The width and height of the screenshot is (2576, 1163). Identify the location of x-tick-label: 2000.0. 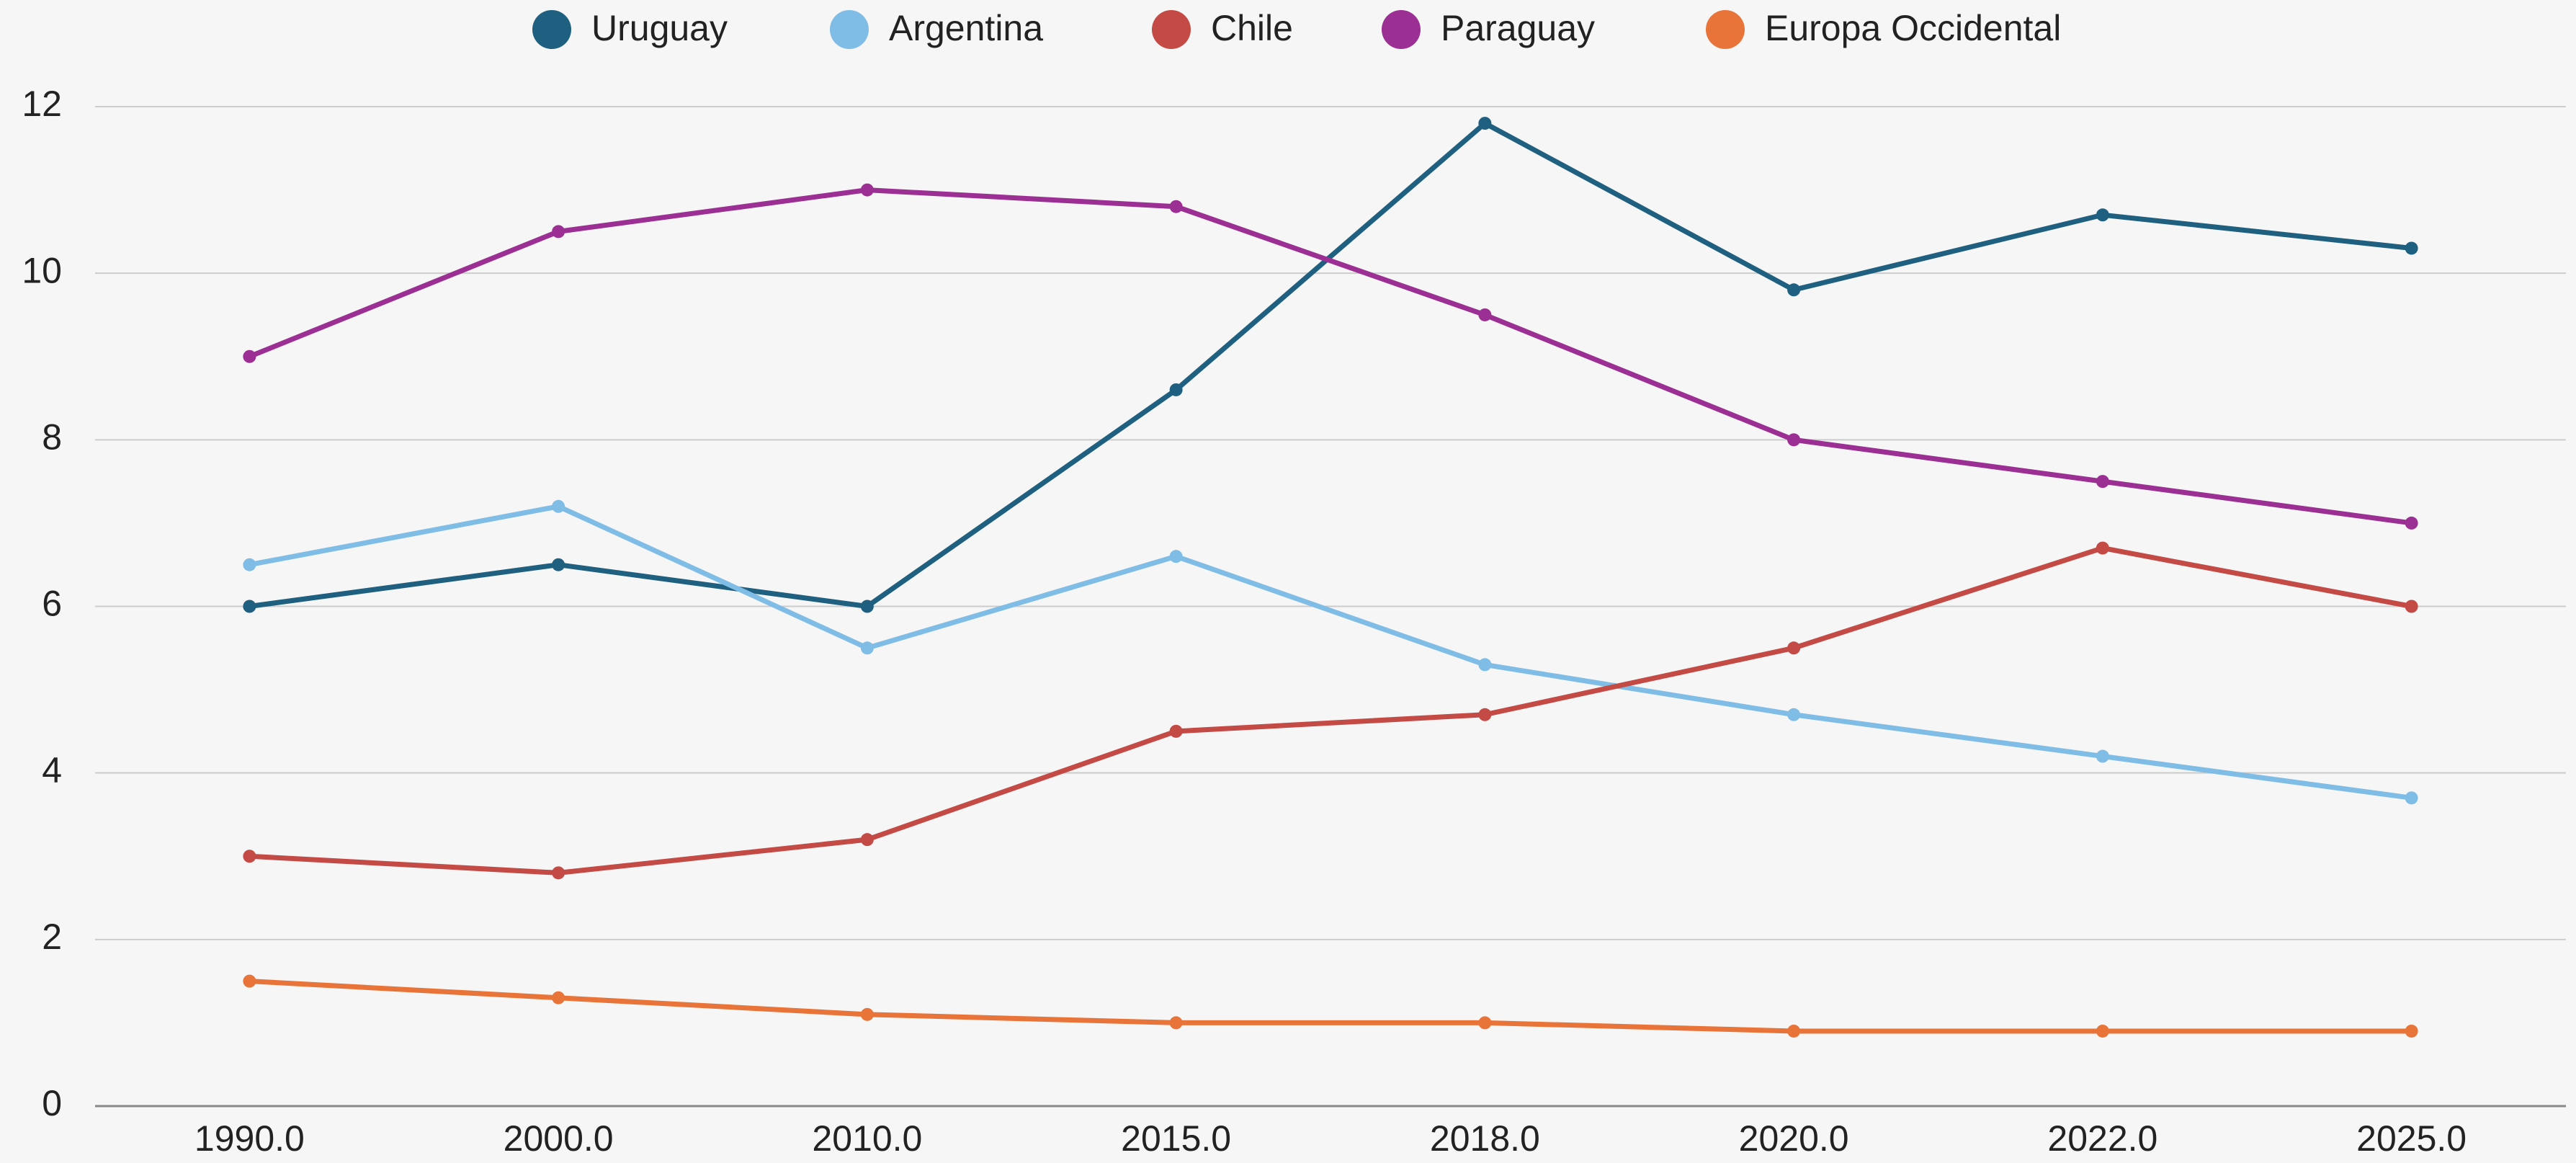
(559, 1138).